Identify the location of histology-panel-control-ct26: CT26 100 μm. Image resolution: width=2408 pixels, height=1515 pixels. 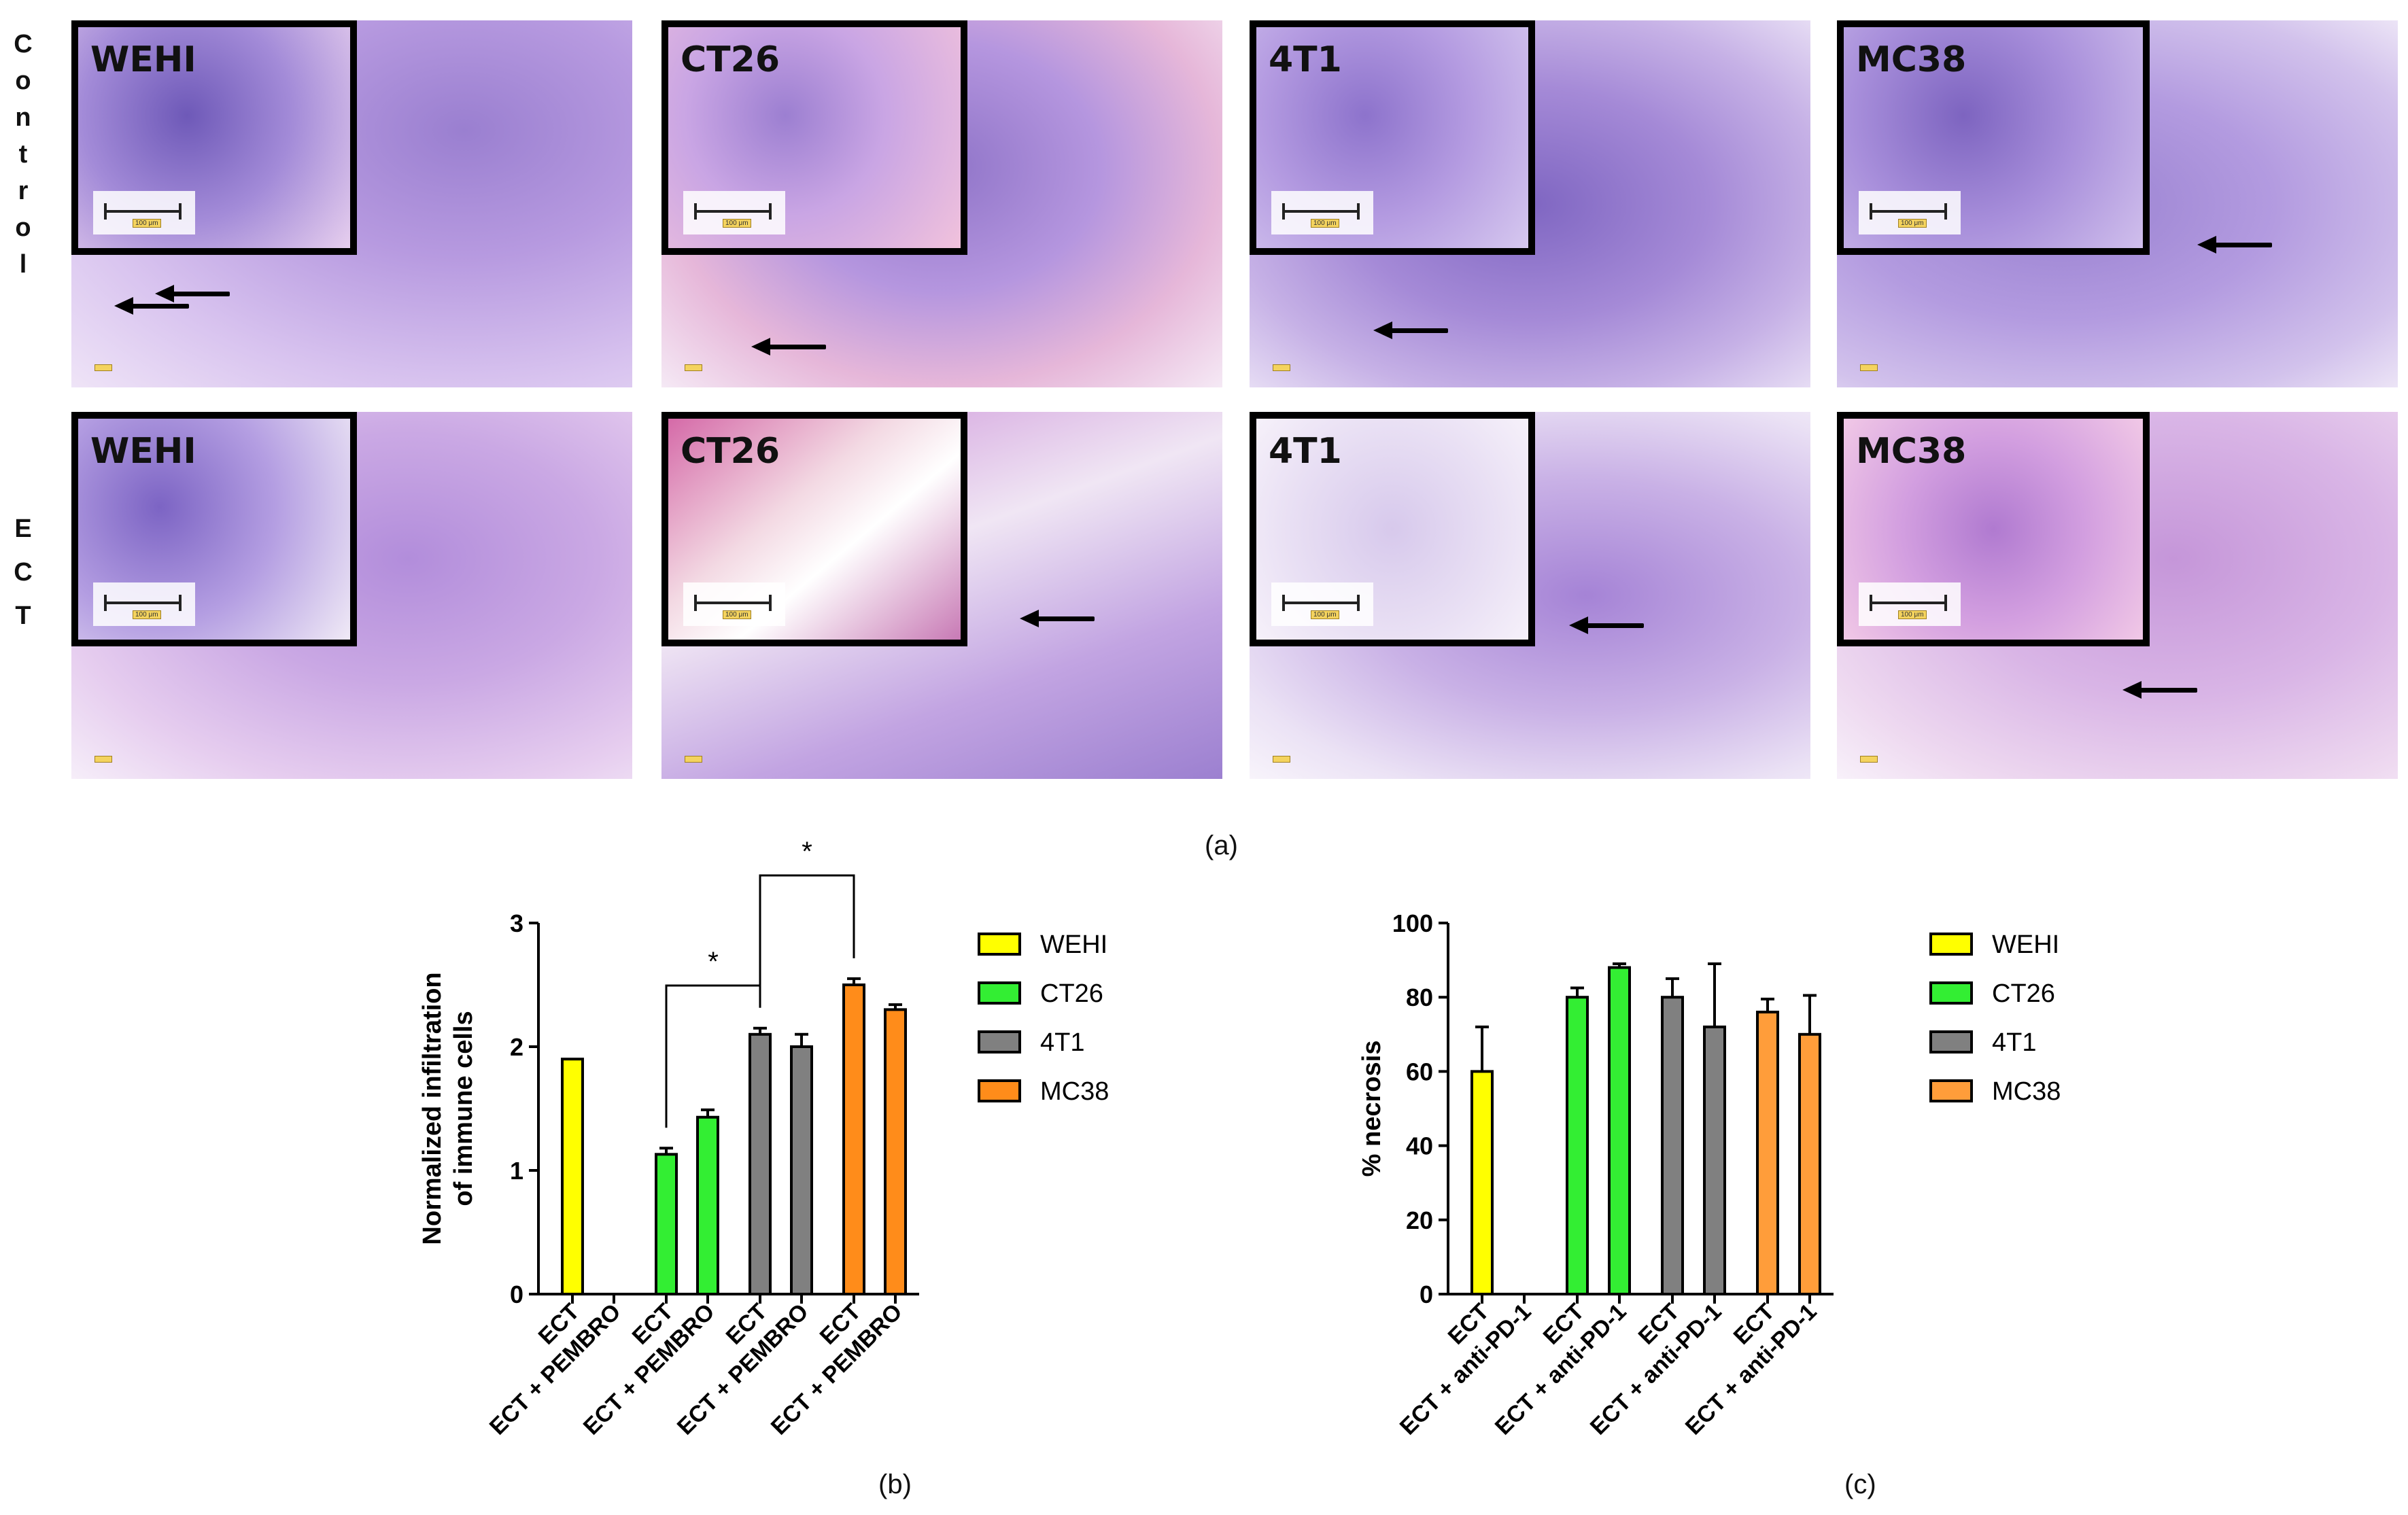
(941, 203).